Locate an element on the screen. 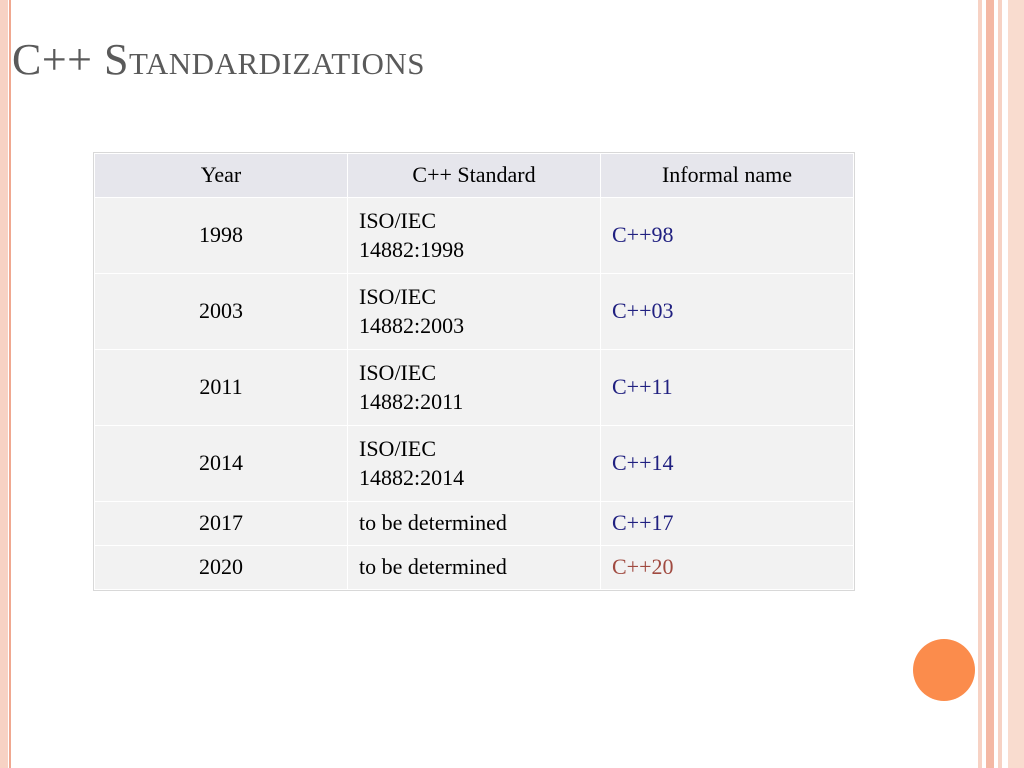 The width and height of the screenshot is (1024, 768). table-row: 1998 ISO/IEC 14882:1998 C++98 is located at coordinates (474, 235).